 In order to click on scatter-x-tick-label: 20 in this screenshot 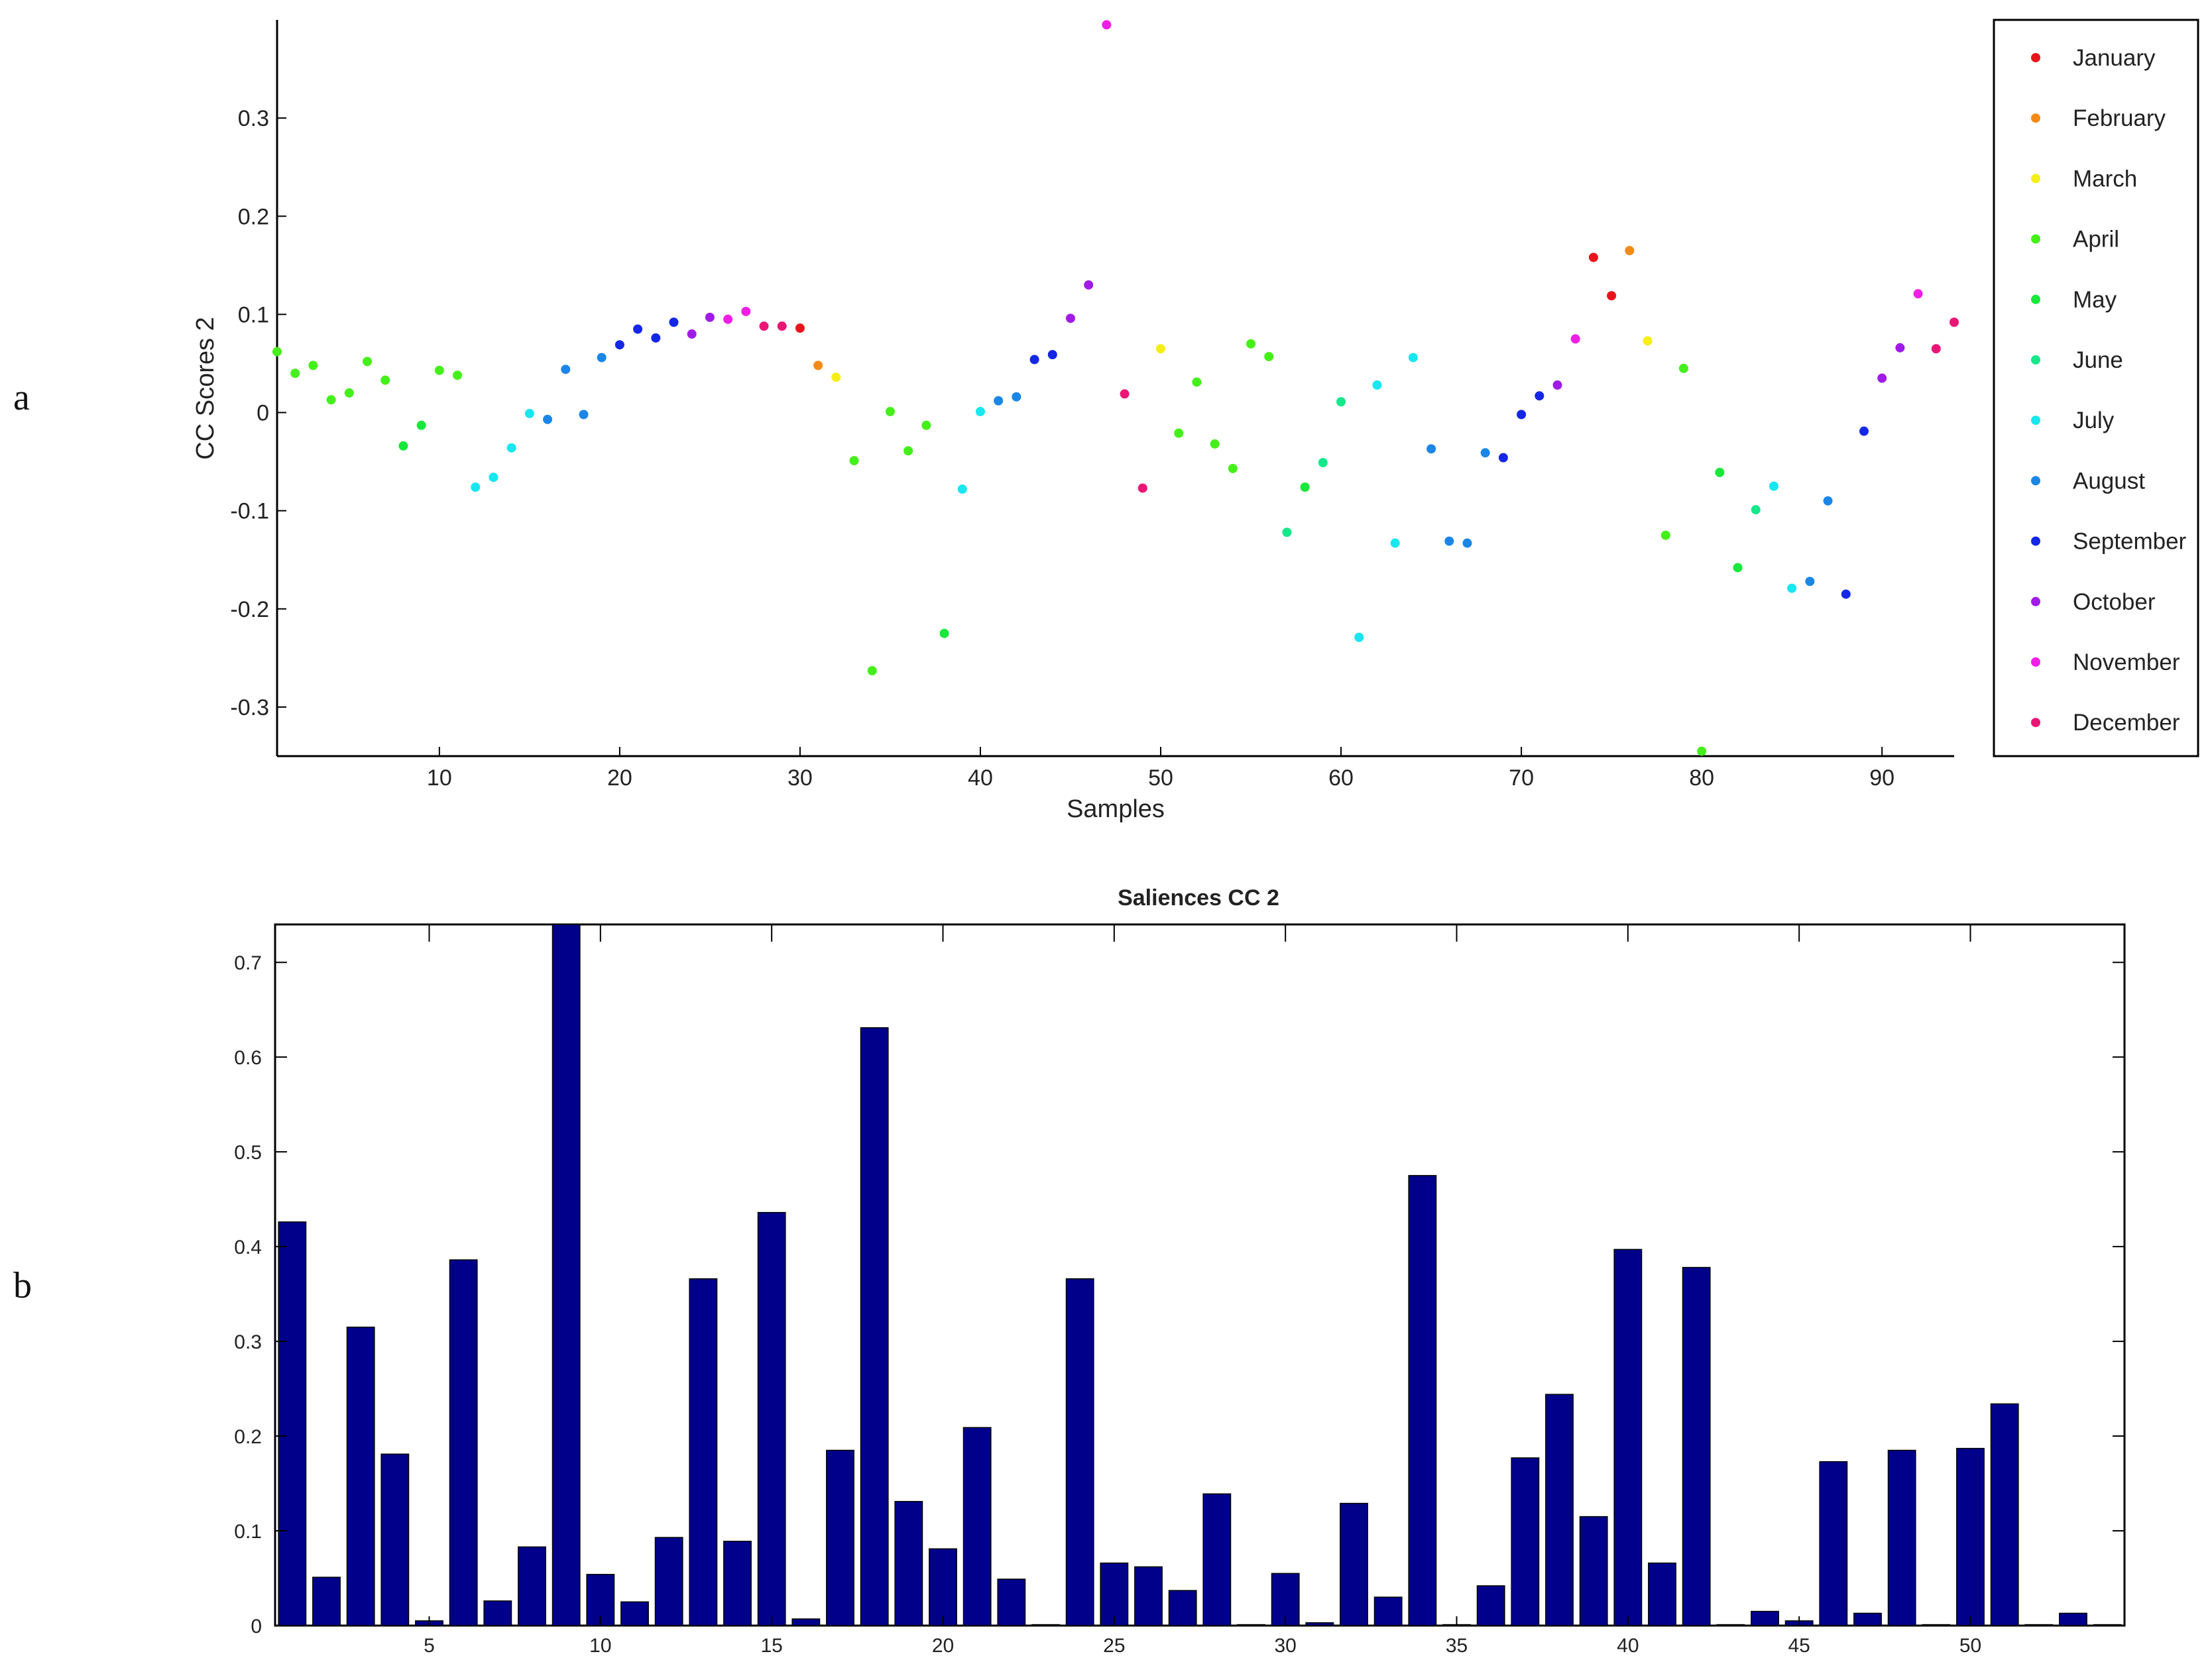, I will do `click(619, 778)`.